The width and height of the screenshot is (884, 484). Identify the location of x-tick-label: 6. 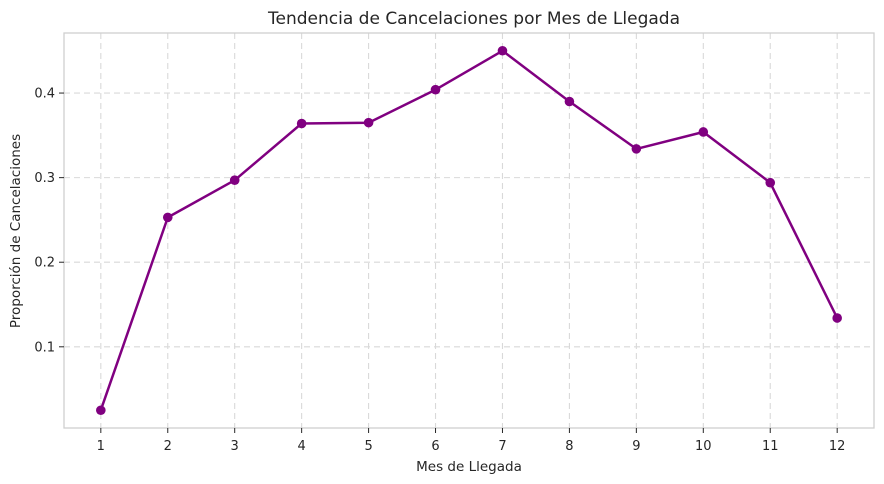
(435, 446).